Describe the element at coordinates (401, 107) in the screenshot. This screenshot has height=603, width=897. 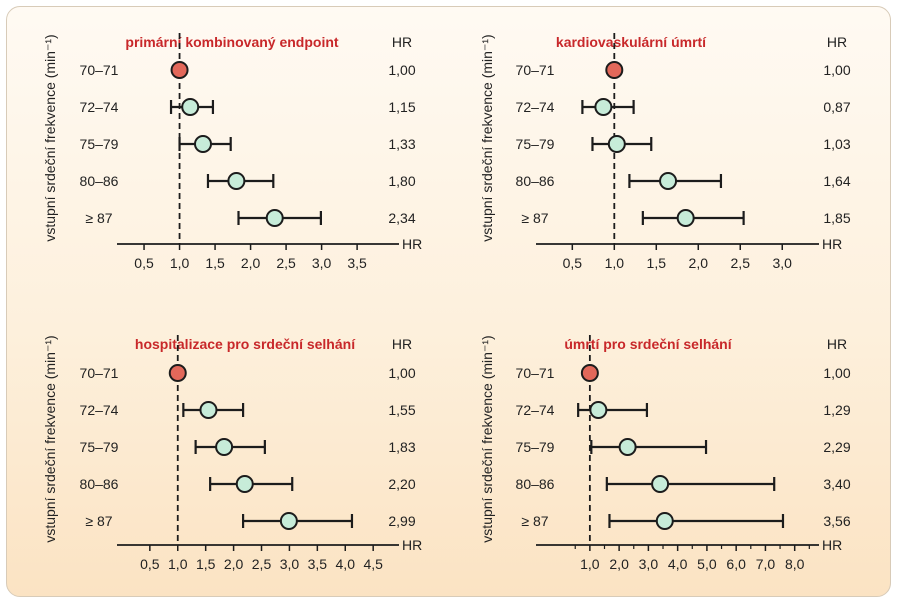
I see `hr-value: 1,15` at that location.